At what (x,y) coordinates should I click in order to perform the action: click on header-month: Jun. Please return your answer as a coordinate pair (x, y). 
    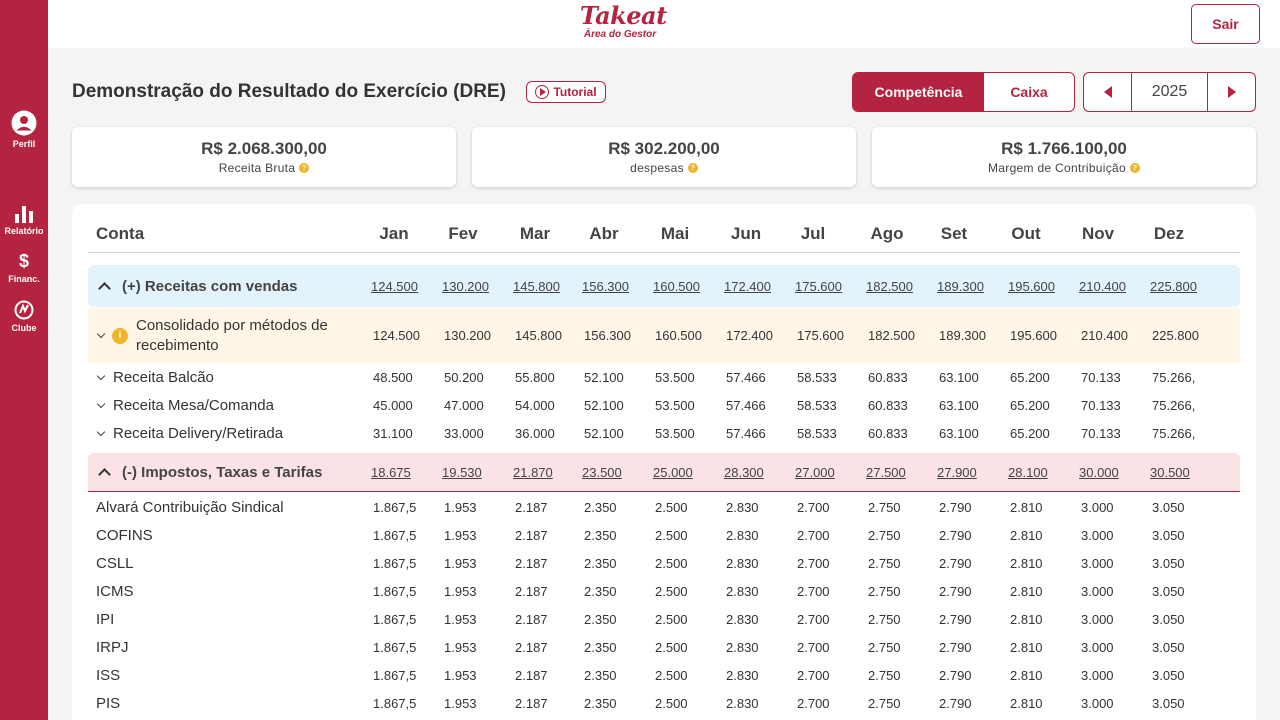
    Looking at the image, I should click on (746, 233).